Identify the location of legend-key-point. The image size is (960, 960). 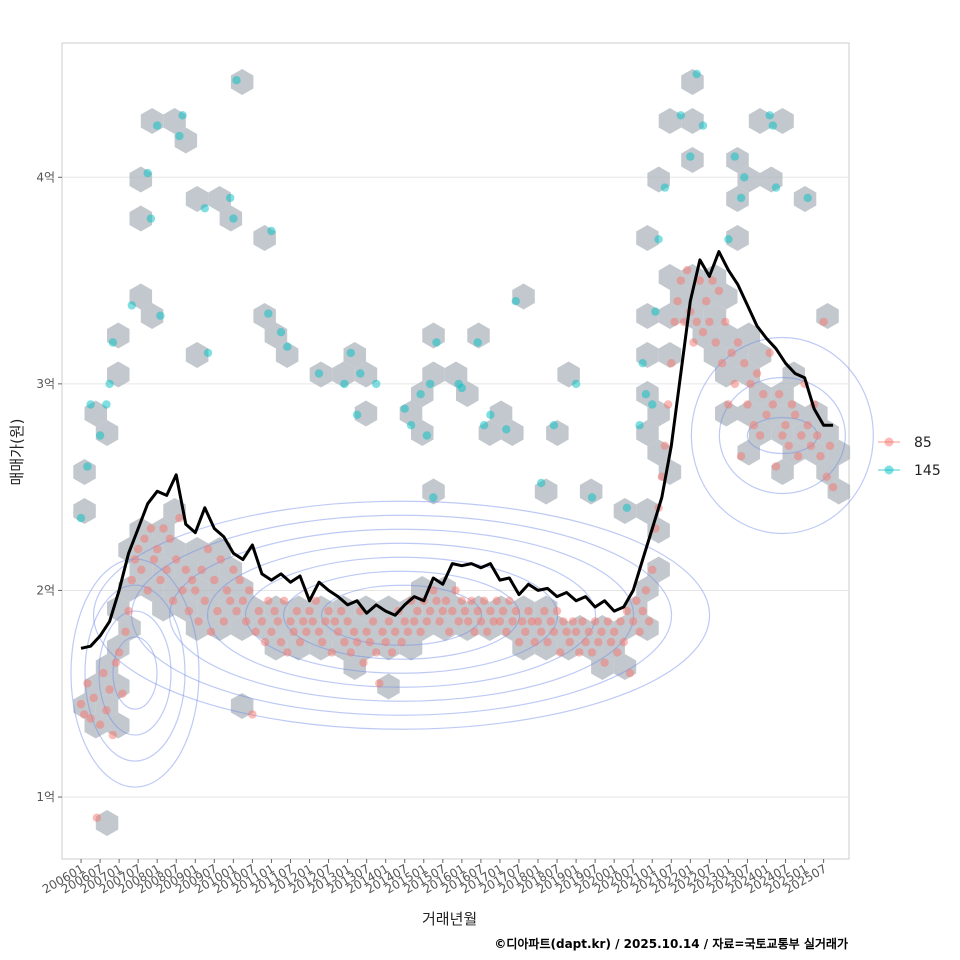
(889, 442).